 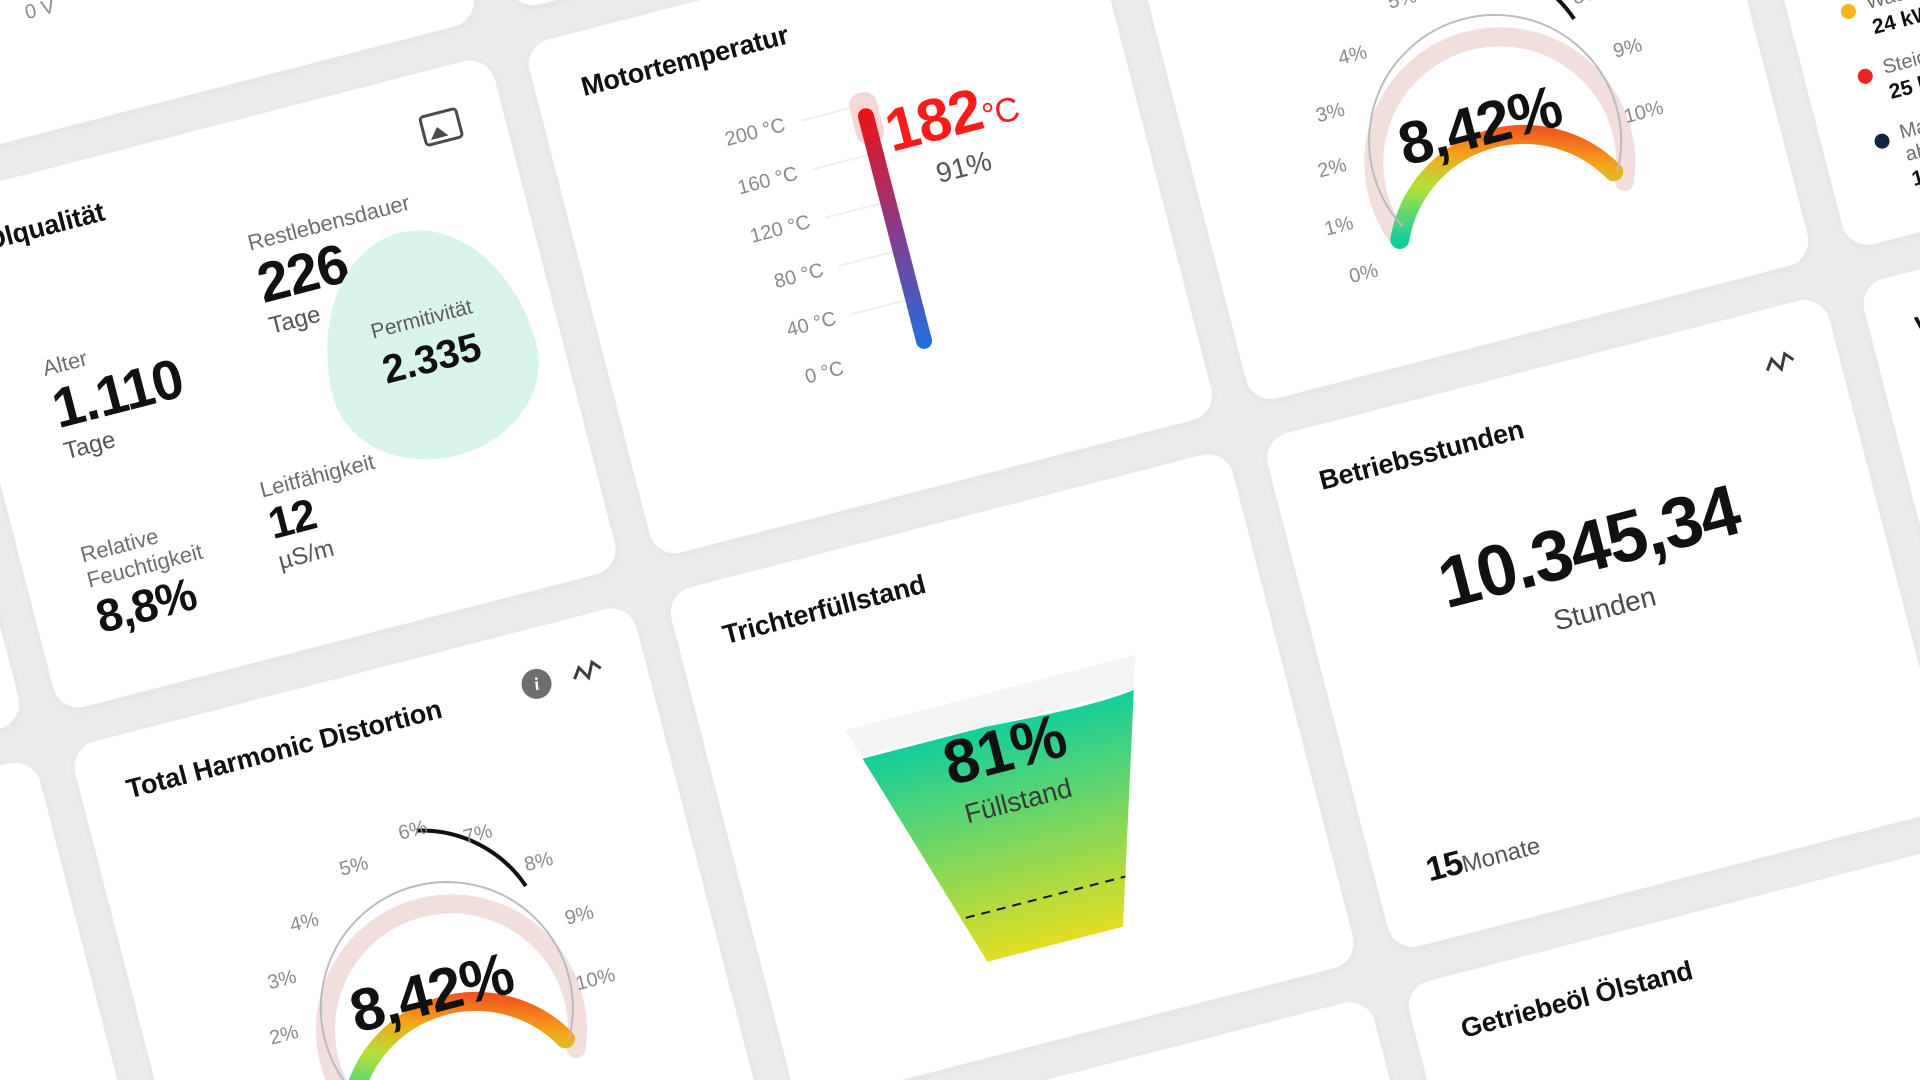 I want to click on info-icon: i, so click(x=536, y=684).